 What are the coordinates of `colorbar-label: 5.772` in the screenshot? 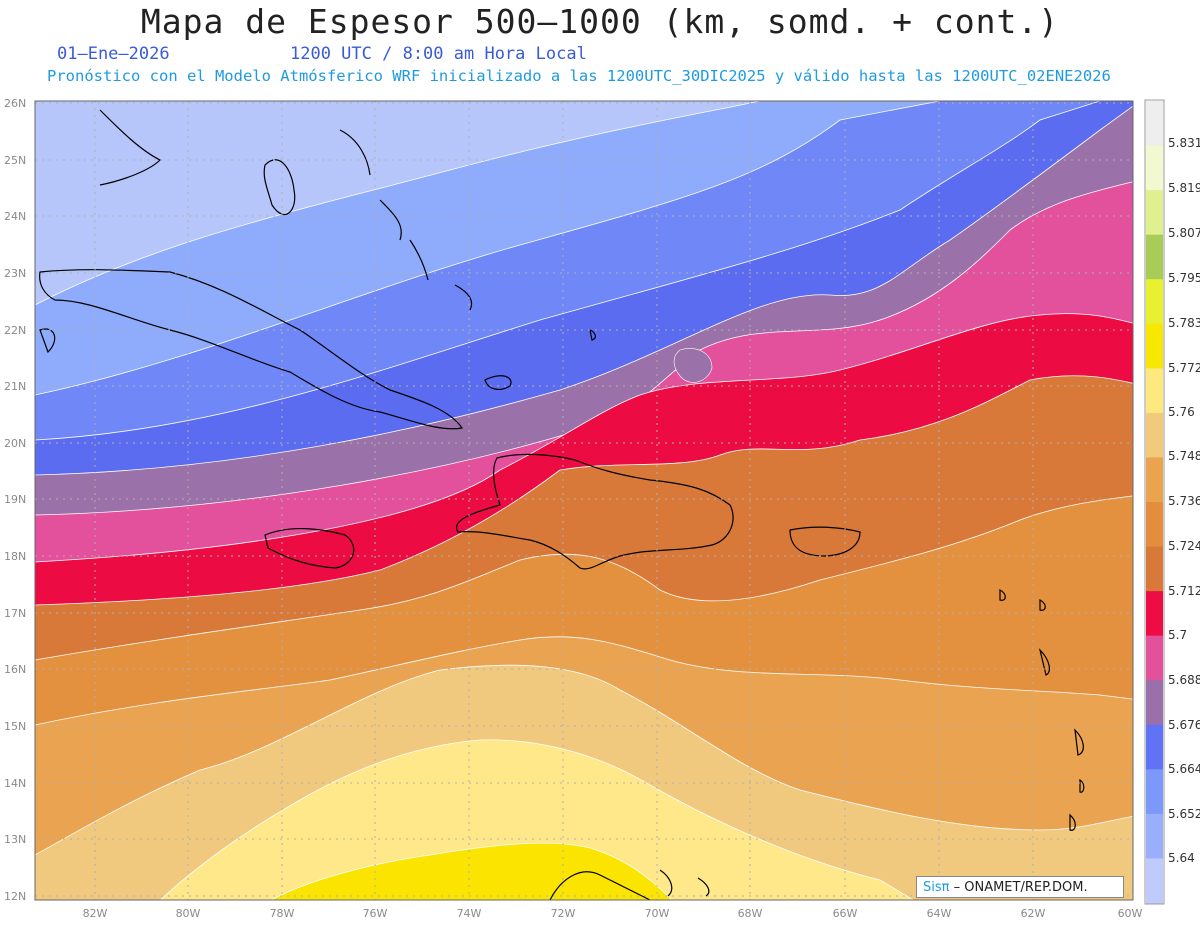 It's located at (1184, 368).